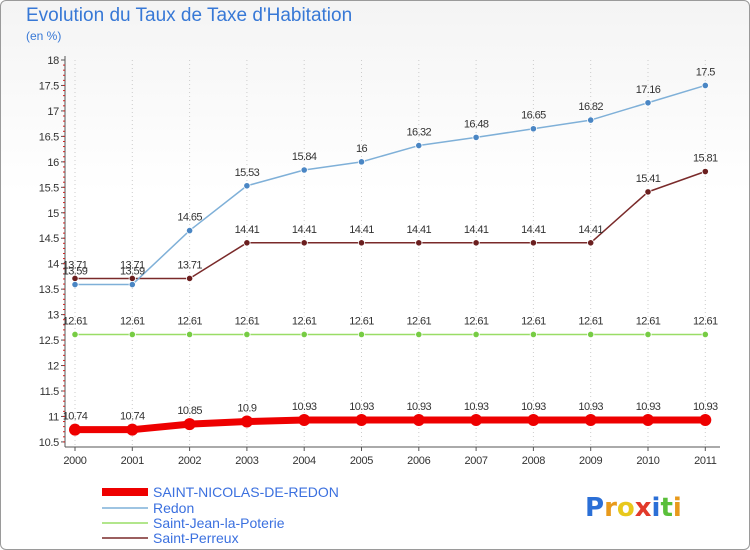 Image resolution: width=750 pixels, height=550 pixels. I want to click on data-label-redon: 16.65, so click(533, 116).